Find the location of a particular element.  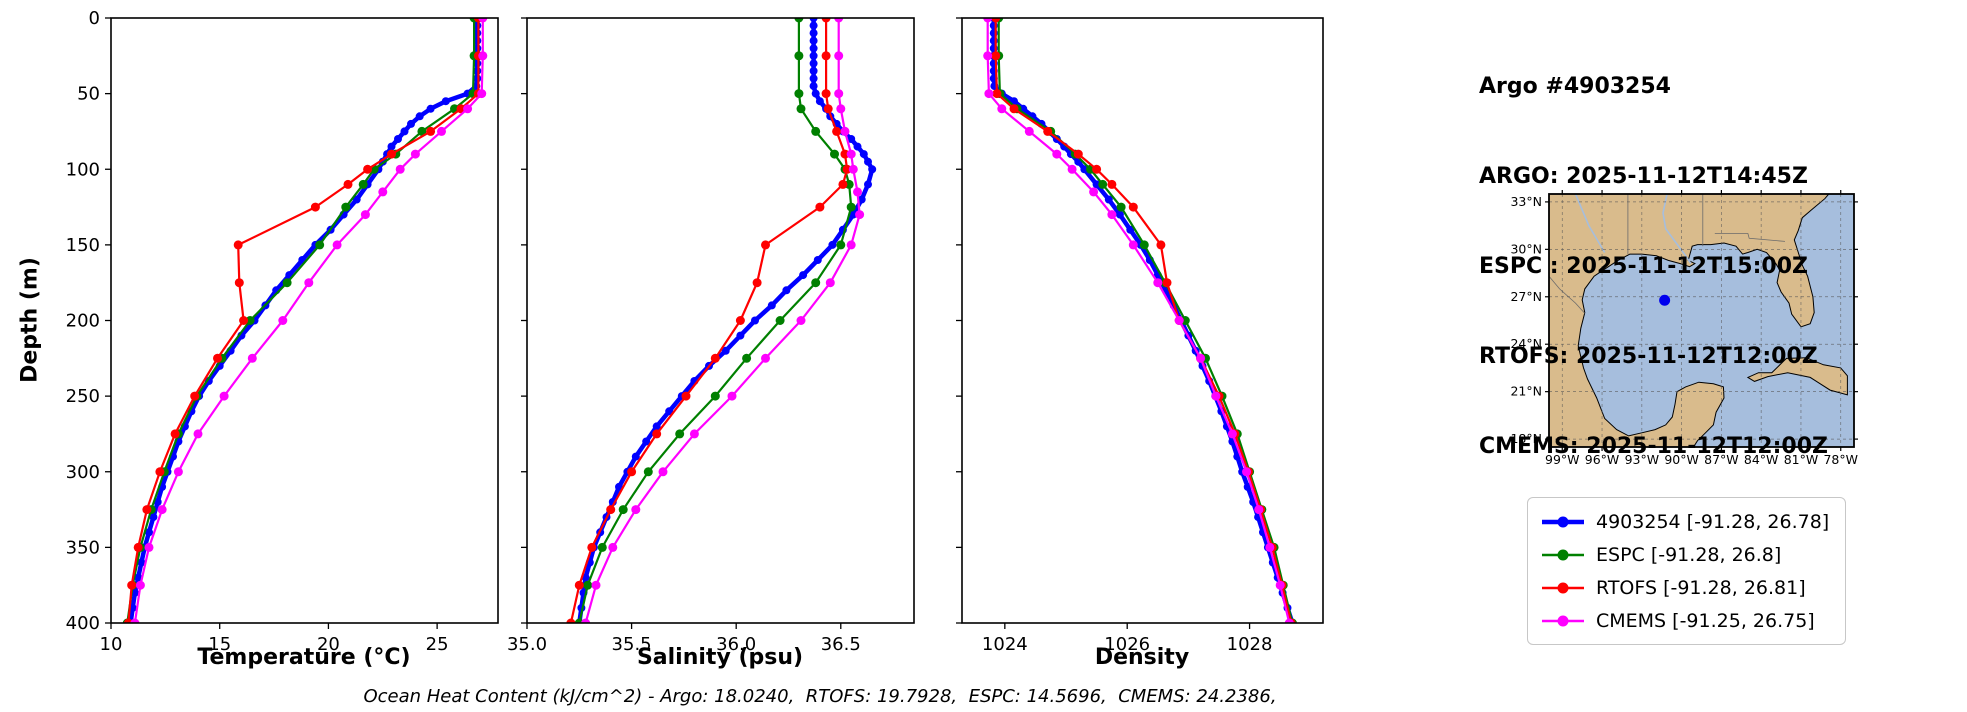

x-tick-label: 10 is located at coordinates (111, 644).